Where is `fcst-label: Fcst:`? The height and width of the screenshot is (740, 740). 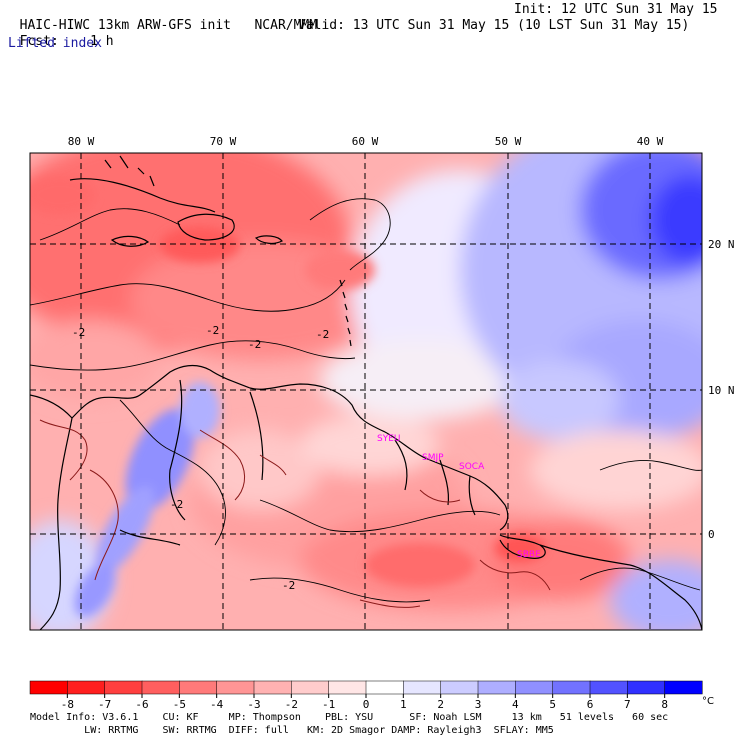
fcst-label: Fcst: is located at coordinates (39, 41).